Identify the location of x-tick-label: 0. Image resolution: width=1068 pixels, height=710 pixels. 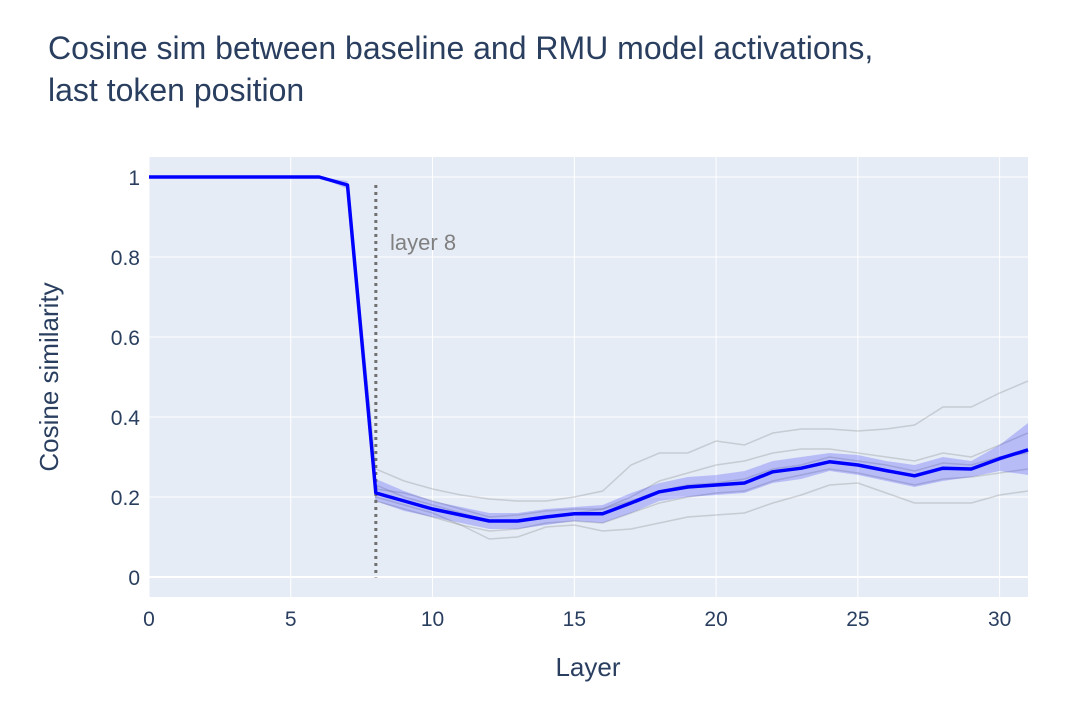
(149, 619).